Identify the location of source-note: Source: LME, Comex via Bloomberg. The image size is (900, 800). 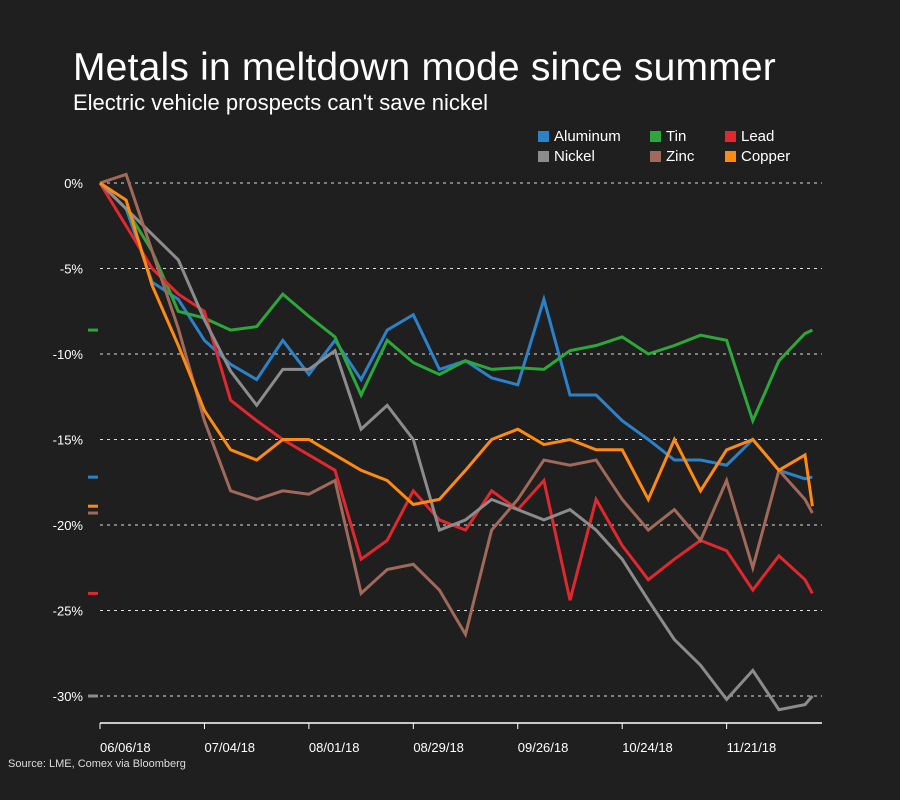
(97, 764).